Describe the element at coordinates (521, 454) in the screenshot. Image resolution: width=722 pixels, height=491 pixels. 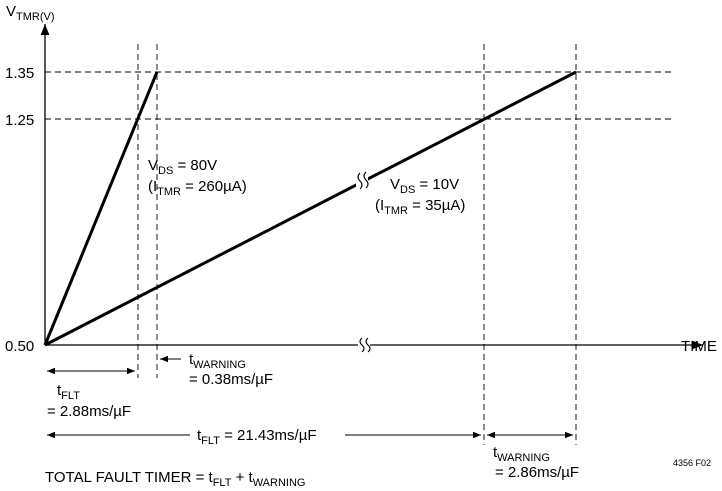
I see `twarn-shallow-label: tWARNING` at that location.